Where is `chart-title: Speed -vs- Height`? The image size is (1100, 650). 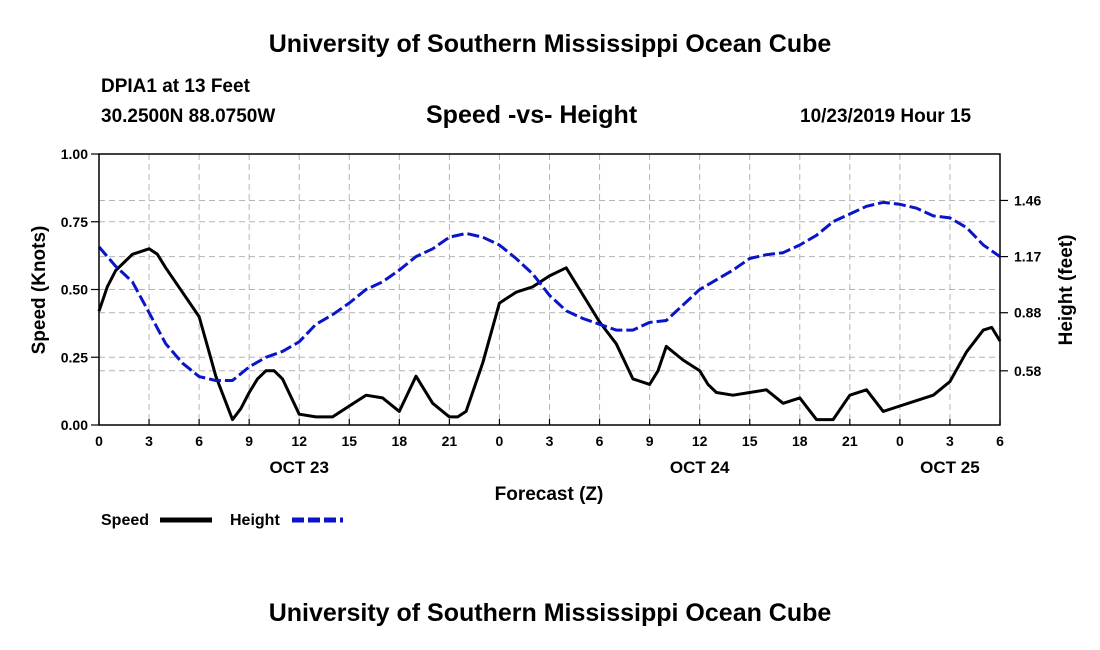 chart-title: Speed -vs- Height is located at coordinates (532, 115).